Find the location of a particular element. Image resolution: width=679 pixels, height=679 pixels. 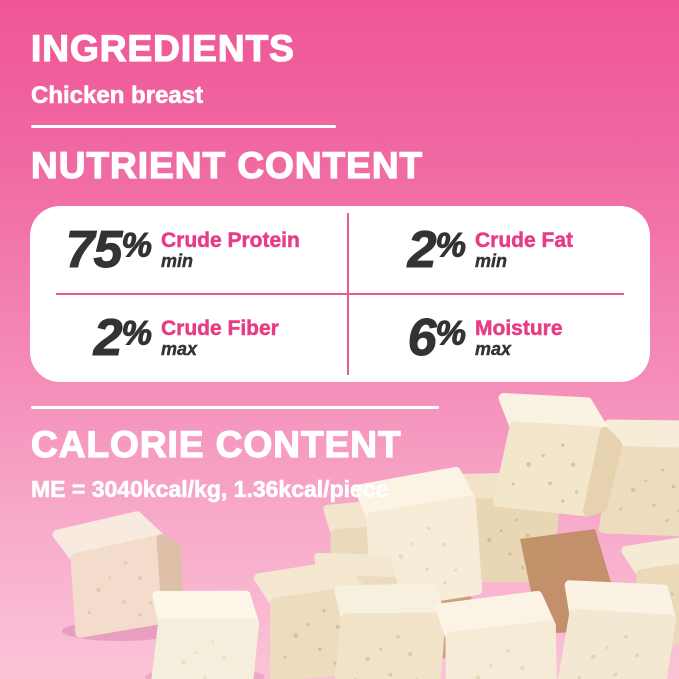

nutrient-value: 6% is located at coordinates (437, 338).